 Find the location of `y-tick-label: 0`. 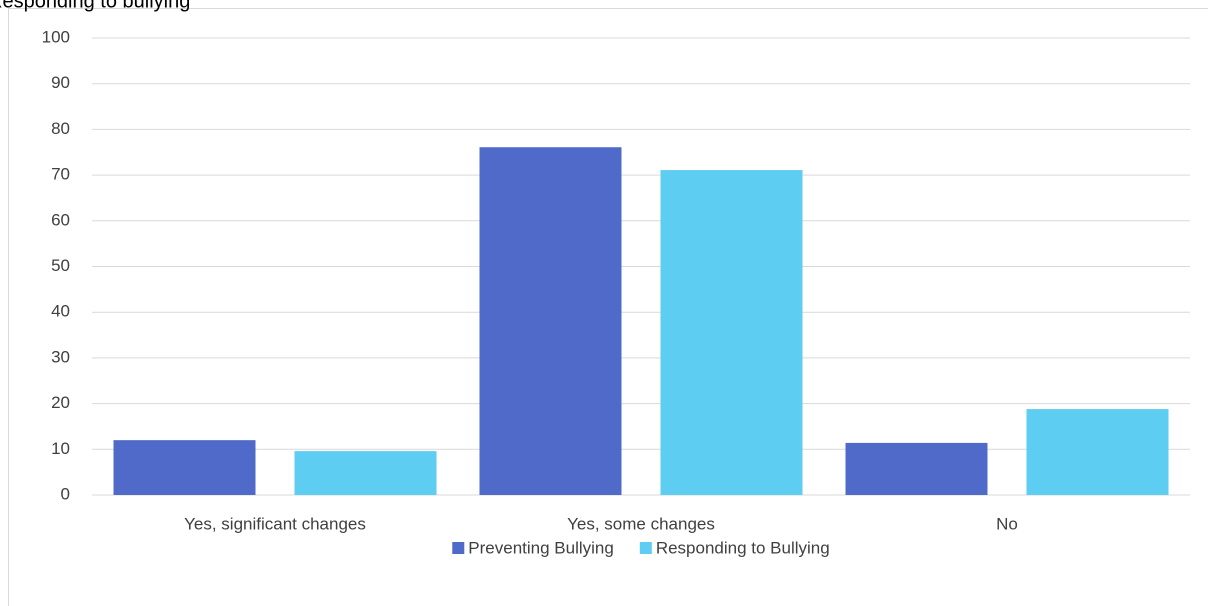

y-tick-label: 0 is located at coordinates (65, 493).